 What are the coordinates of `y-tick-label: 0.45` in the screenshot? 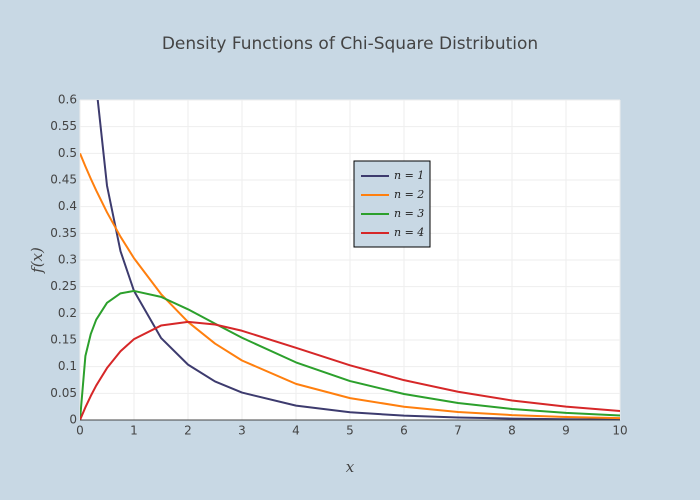 It's located at (63, 180).